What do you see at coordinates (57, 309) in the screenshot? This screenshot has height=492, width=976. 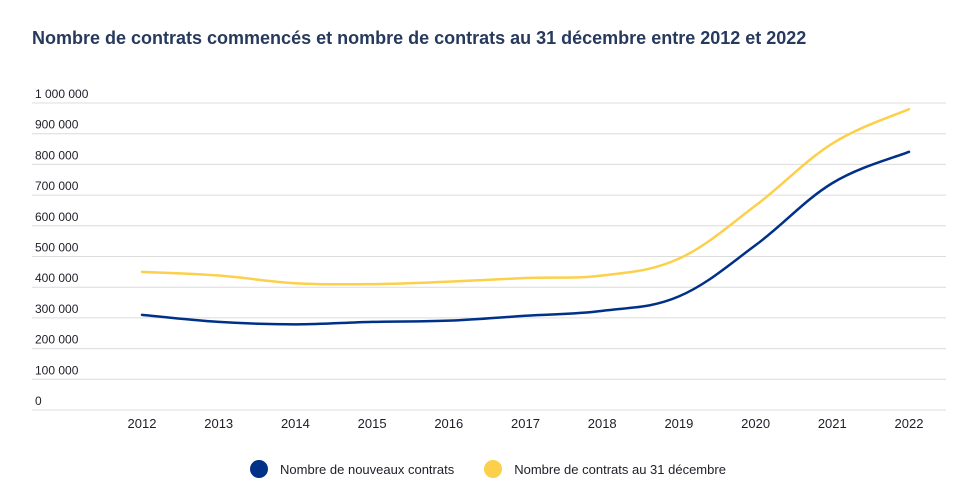 I see `y-tick-label: 300 000` at bounding box center [57, 309].